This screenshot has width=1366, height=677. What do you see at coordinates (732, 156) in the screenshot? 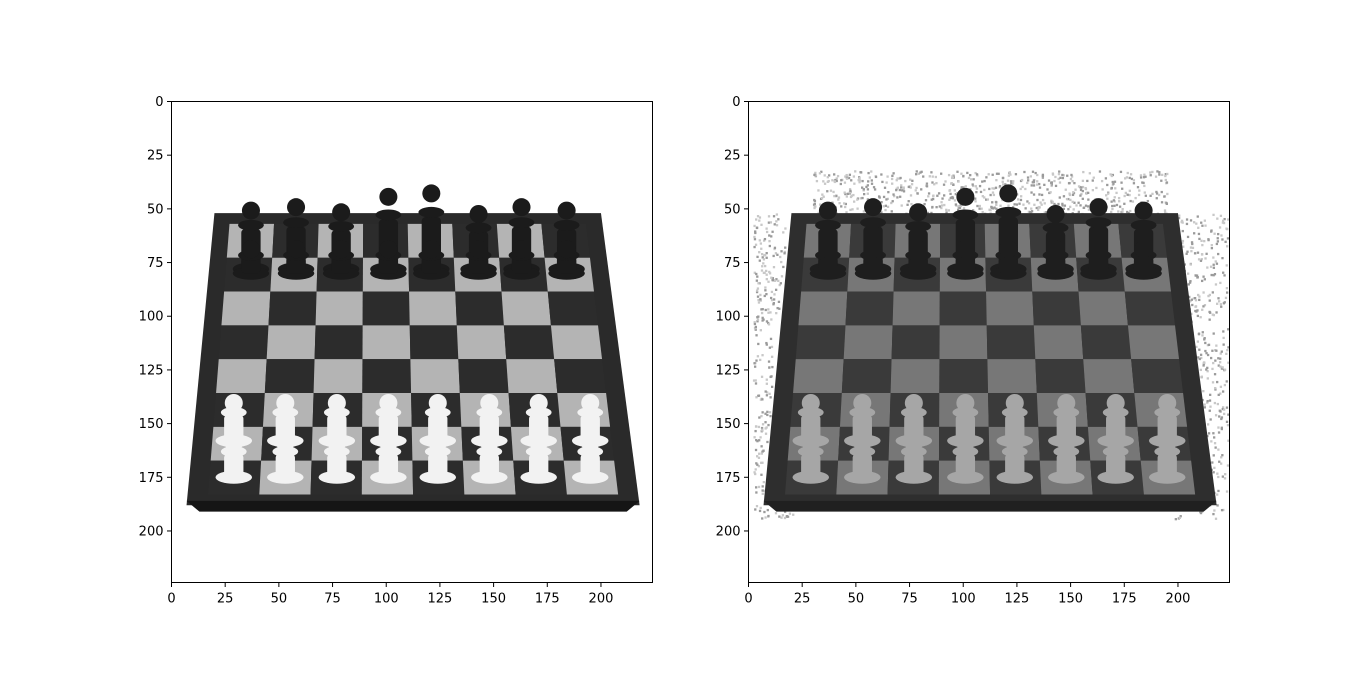
I see `y-tick-label: 25` at bounding box center [732, 156].